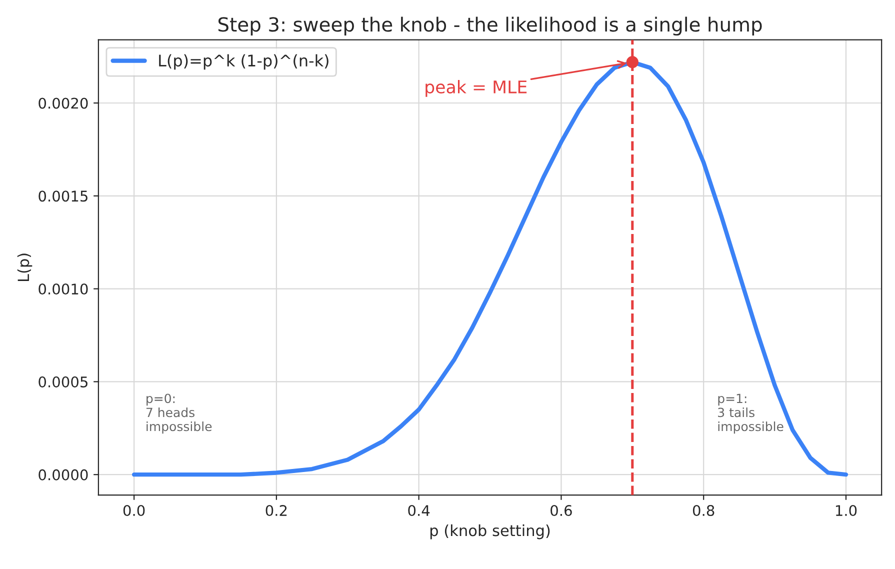 Image resolution: width=895 pixels, height=569 pixels. What do you see at coordinates (63, 289) in the screenshot?
I see `y-tick-label: 0.0010` at bounding box center [63, 289].